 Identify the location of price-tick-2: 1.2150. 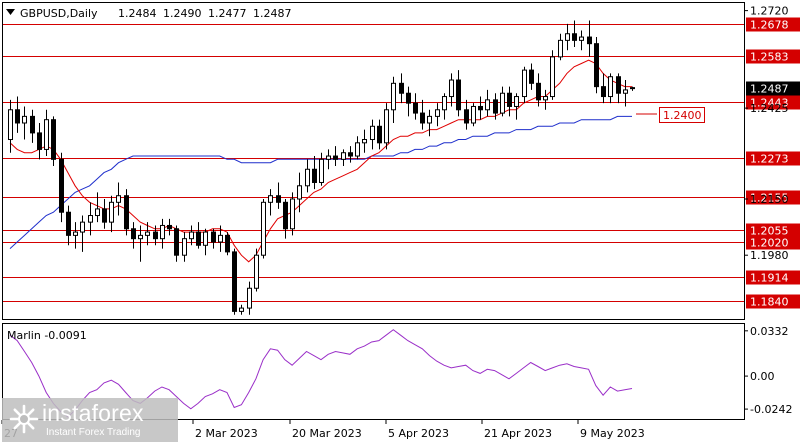
(769, 199).